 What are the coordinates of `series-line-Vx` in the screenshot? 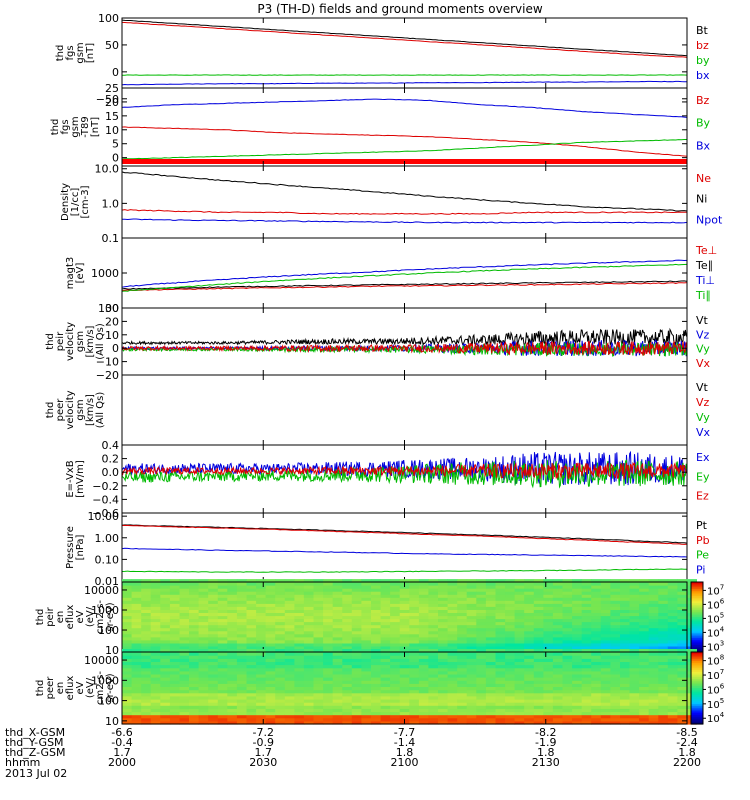 It's located at (404, 348).